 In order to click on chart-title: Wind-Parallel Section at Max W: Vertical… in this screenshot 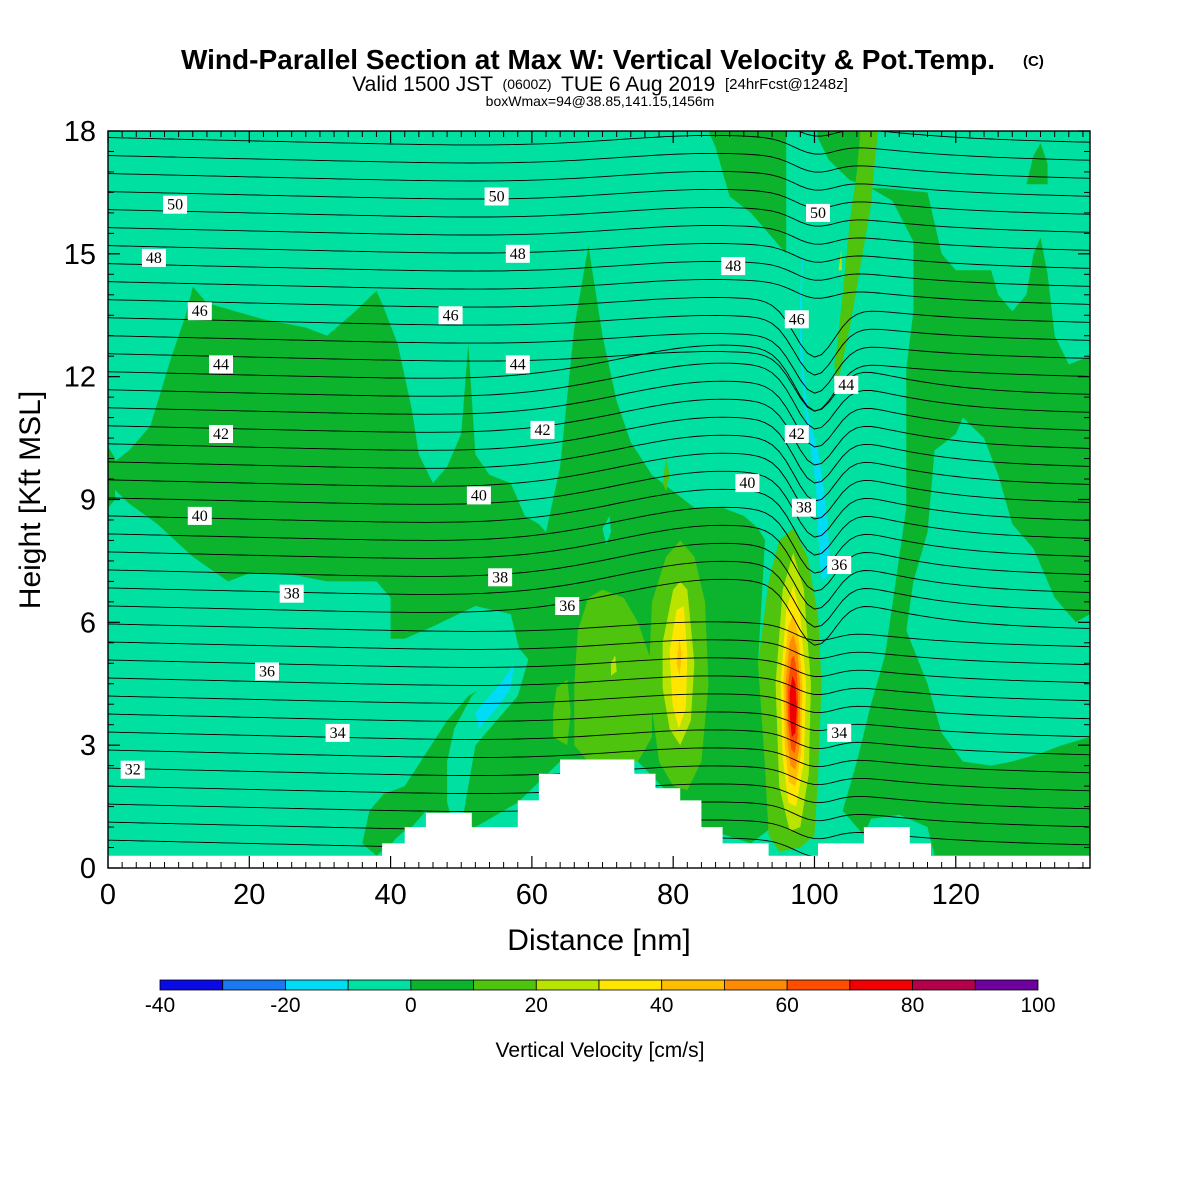, I will do `click(588, 59)`.